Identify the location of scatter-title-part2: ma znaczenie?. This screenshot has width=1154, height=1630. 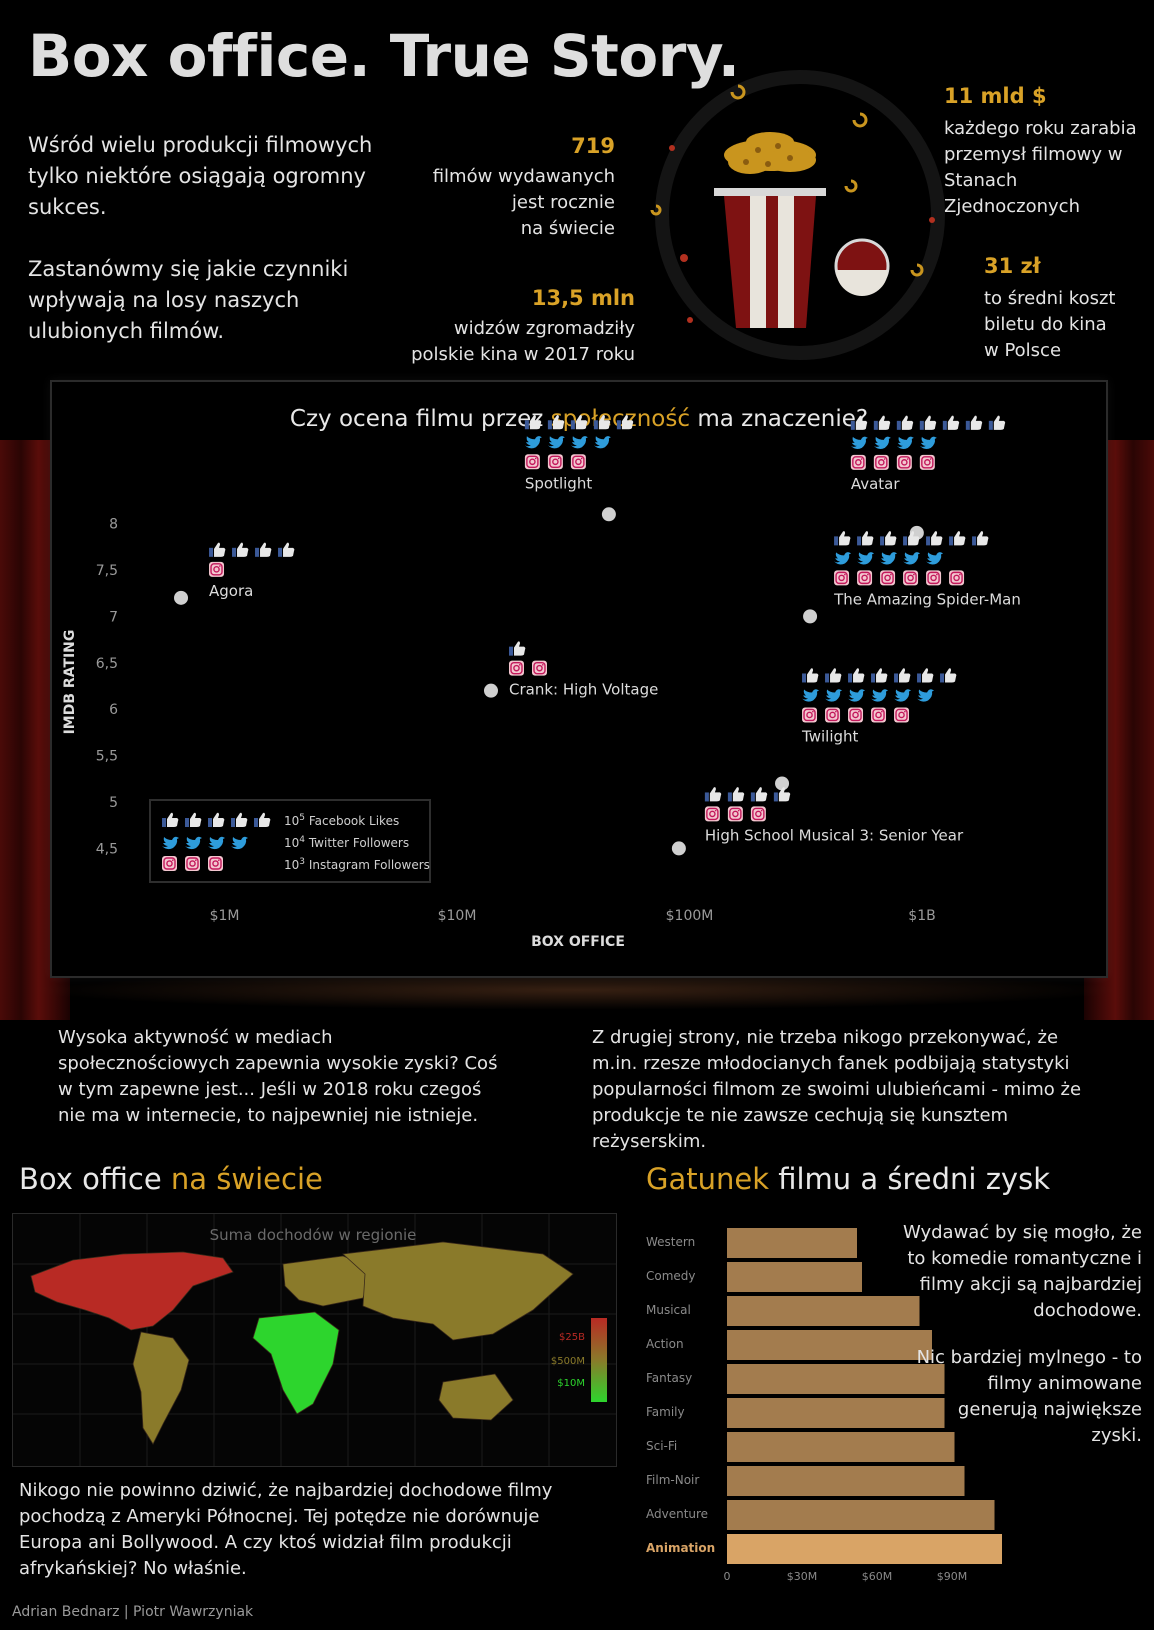
(779, 419).